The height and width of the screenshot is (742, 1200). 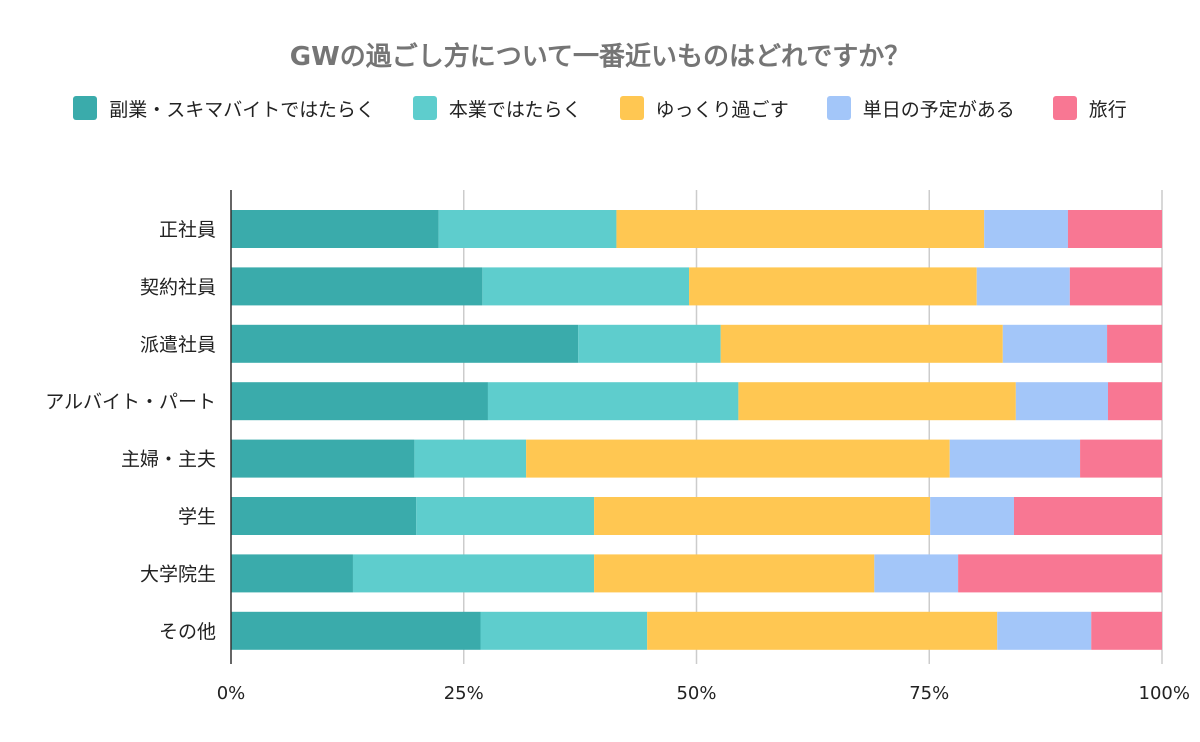 I want to click on x-tick-label: 50%, so click(x=696, y=693).